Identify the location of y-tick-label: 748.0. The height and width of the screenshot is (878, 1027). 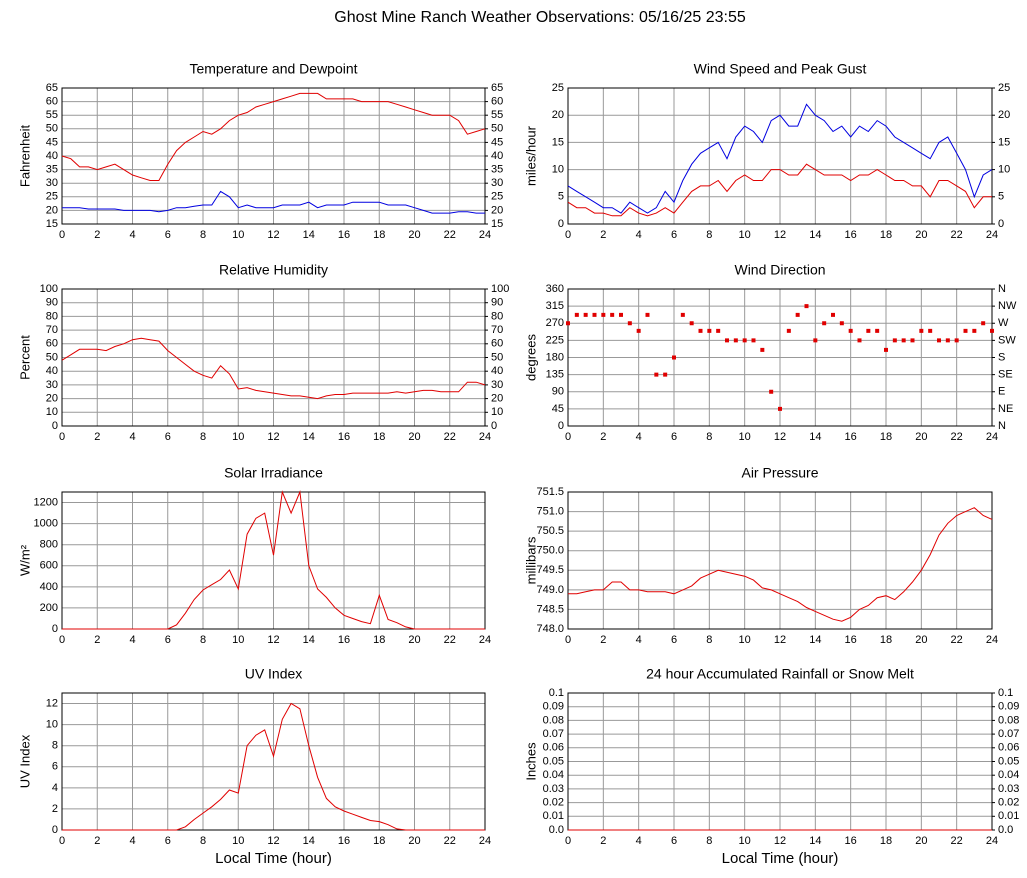
(550, 629).